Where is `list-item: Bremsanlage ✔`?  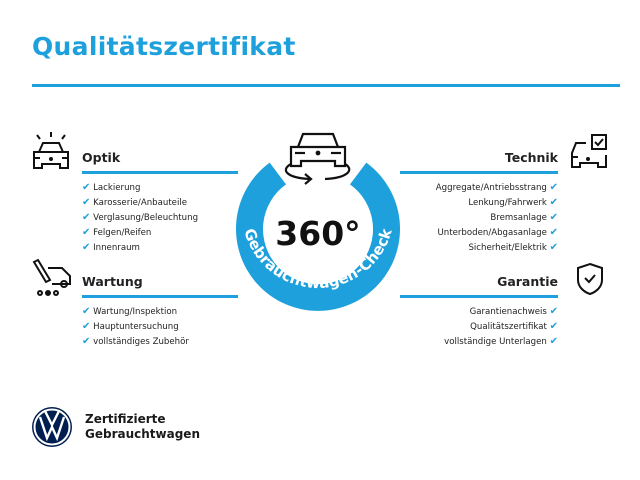
list-item: Bremsanlage ✔ is located at coordinates (524, 217).